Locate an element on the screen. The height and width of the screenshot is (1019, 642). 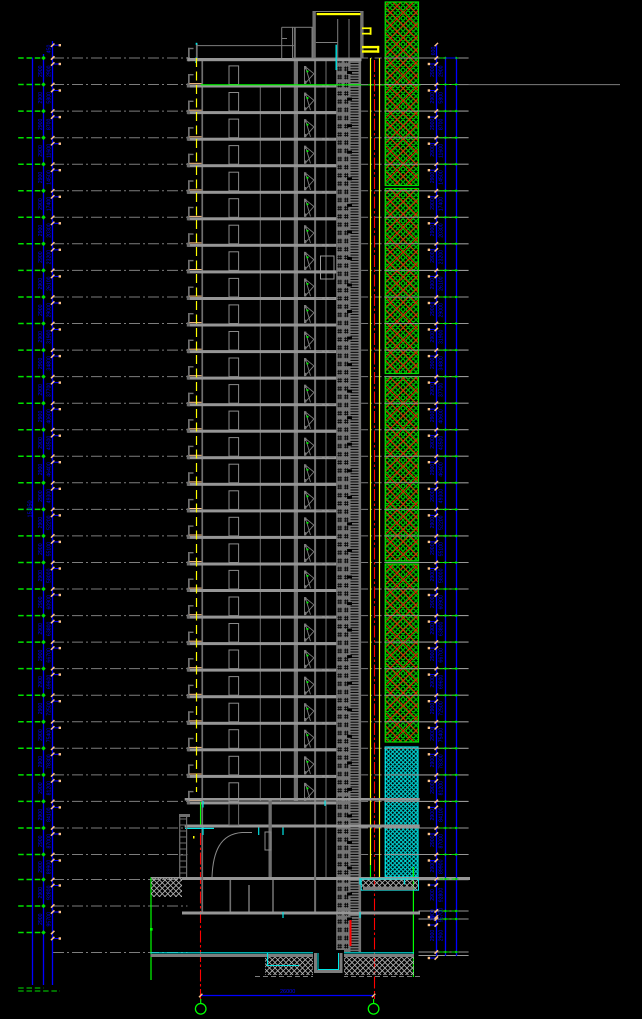
svg-text: 600 is located at coordinates (434, 51).